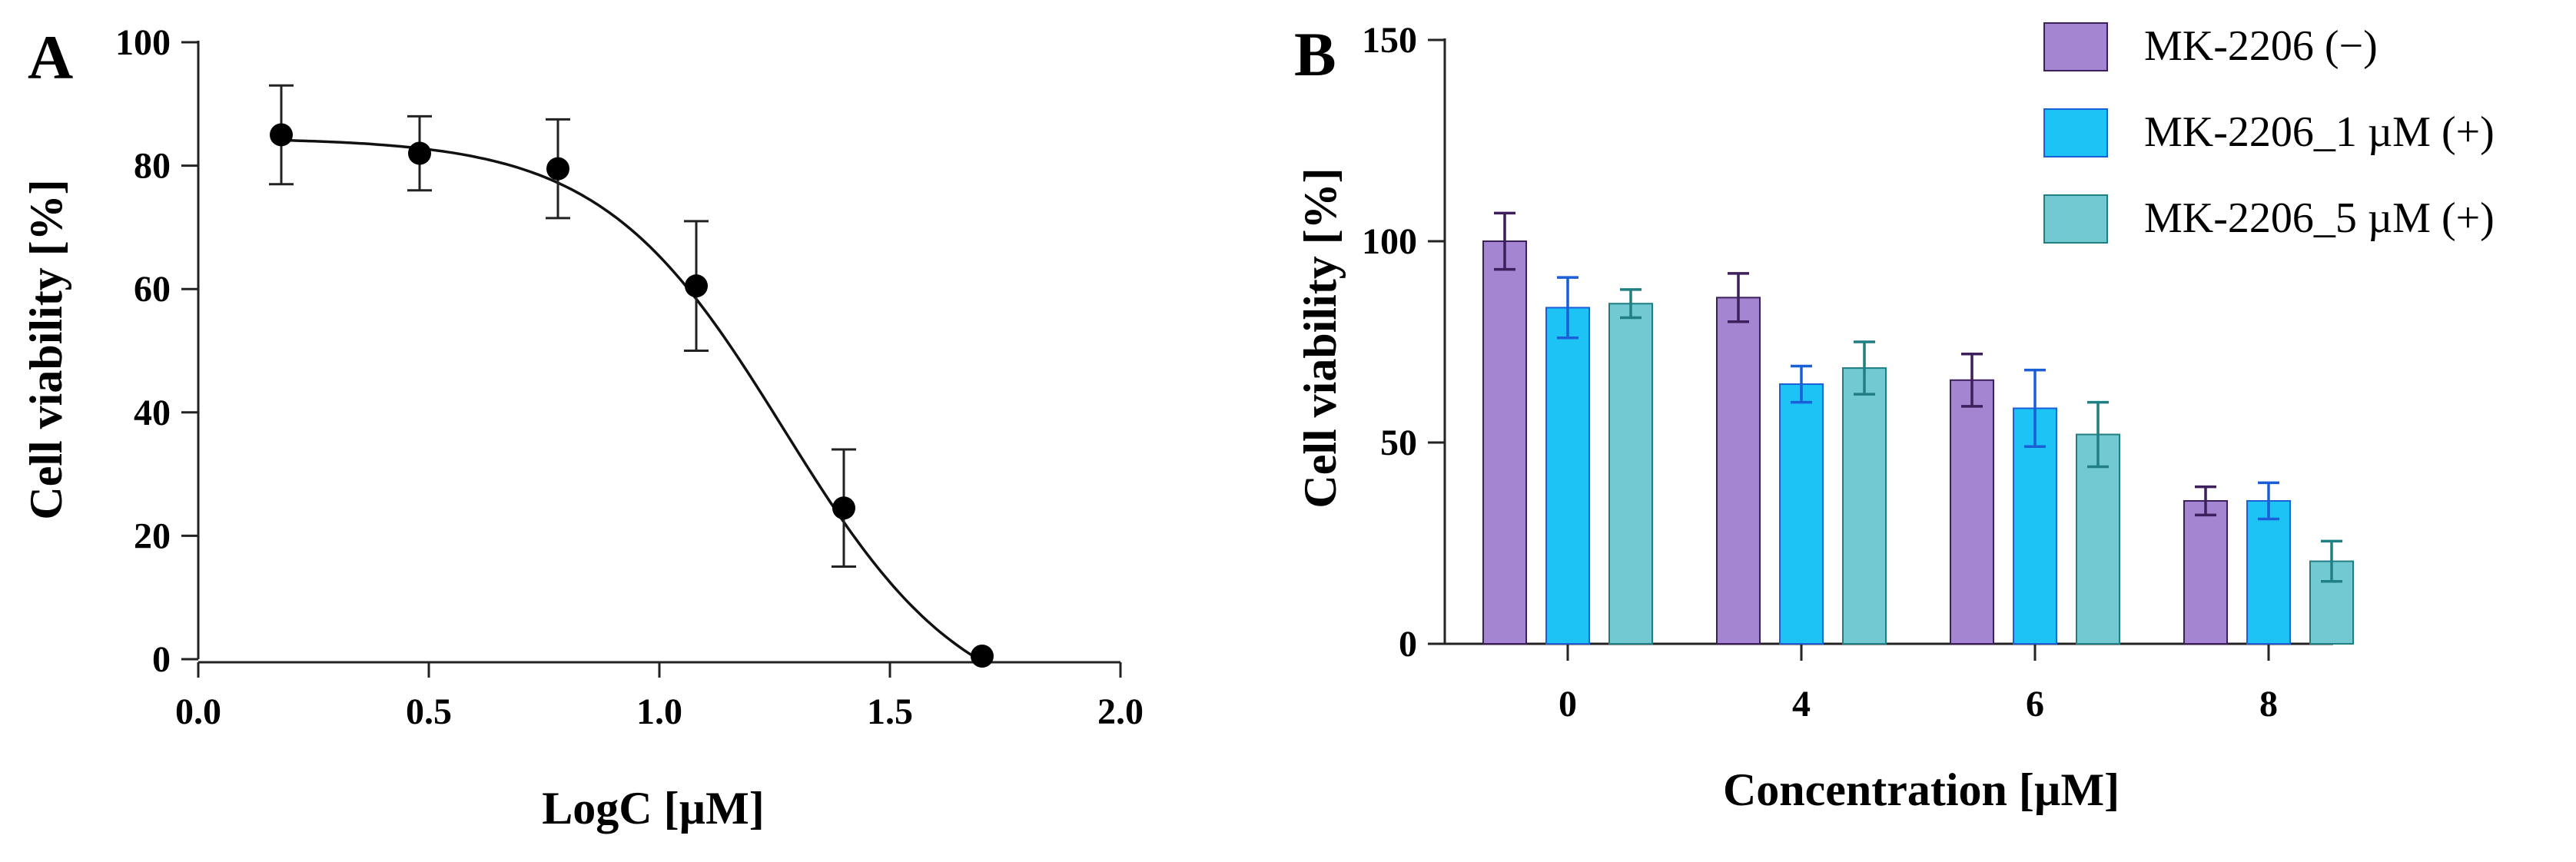 Image resolution: width=2576 pixels, height=862 pixels. What do you see at coordinates (1801, 704) in the screenshot?
I see `panel-b-x-tick-label: 4` at bounding box center [1801, 704].